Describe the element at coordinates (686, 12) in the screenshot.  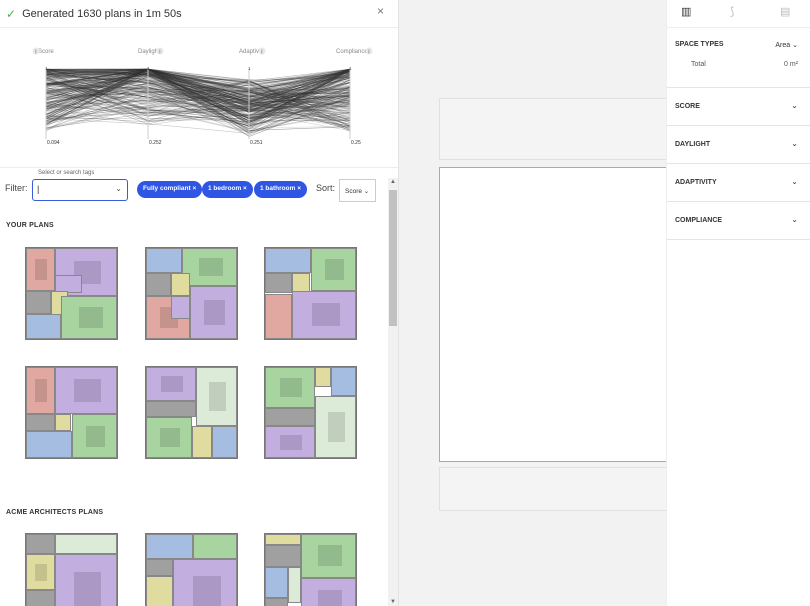
I see `chart-icon: ▥` at that location.